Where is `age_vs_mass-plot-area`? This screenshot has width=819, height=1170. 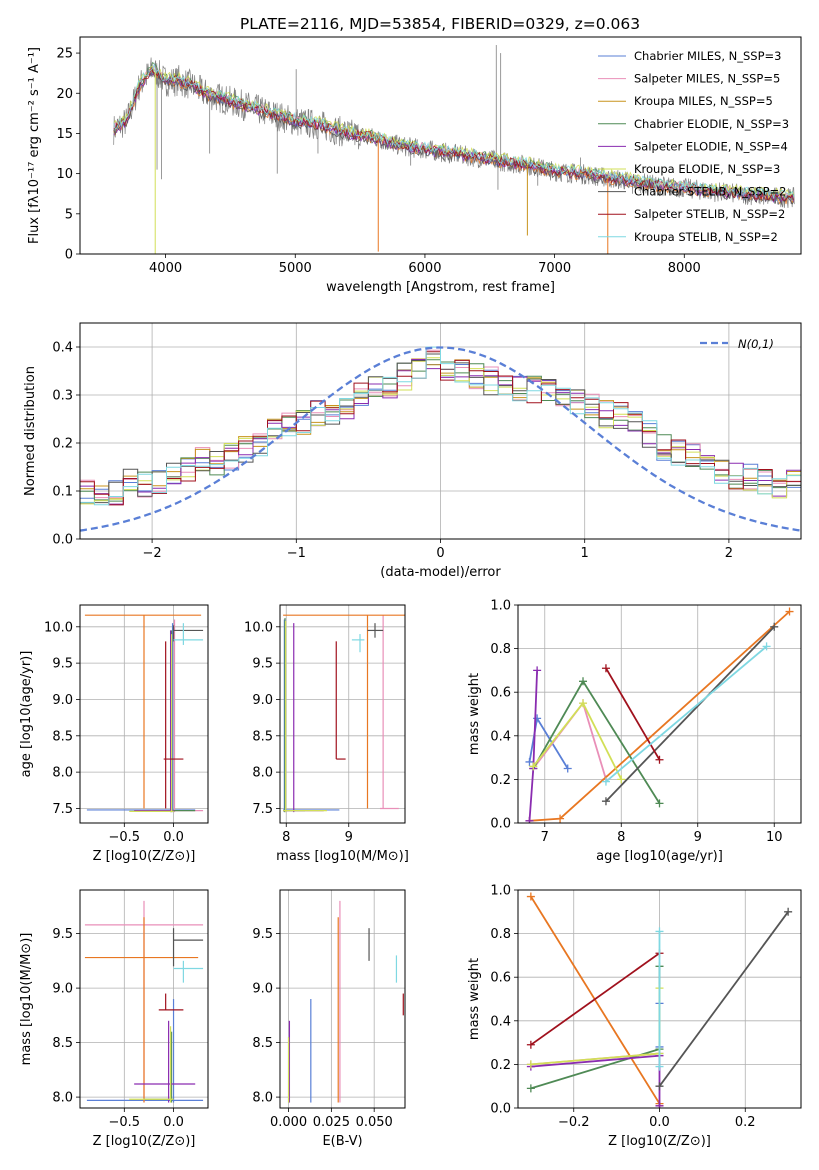
age_vs_mass-plot-area is located at coordinates (344, 713).